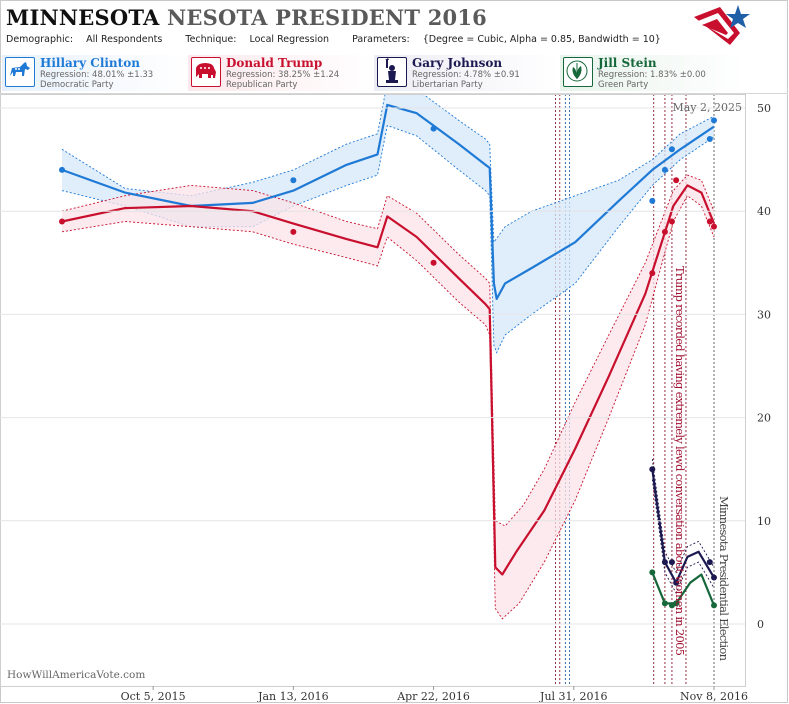 This screenshot has width=789, height=704. What do you see at coordinates (40, 39) in the screenshot?
I see `demographic-label: Demographic:` at bounding box center [40, 39].